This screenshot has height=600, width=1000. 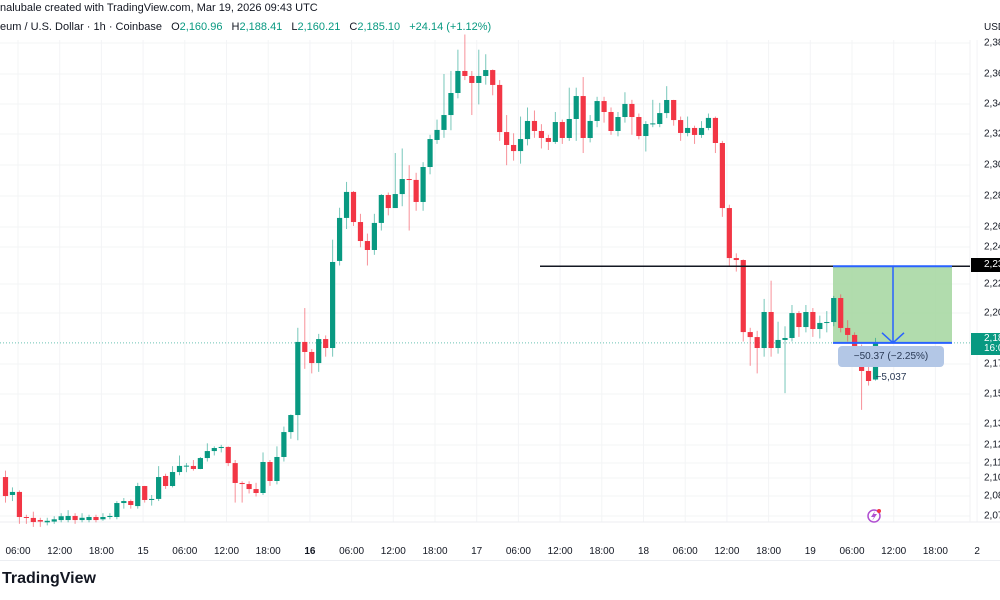 What do you see at coordinates (992, 196) in the screenshot?
I see `price-tick-label: 2,28` at bounding box center [992, 196].